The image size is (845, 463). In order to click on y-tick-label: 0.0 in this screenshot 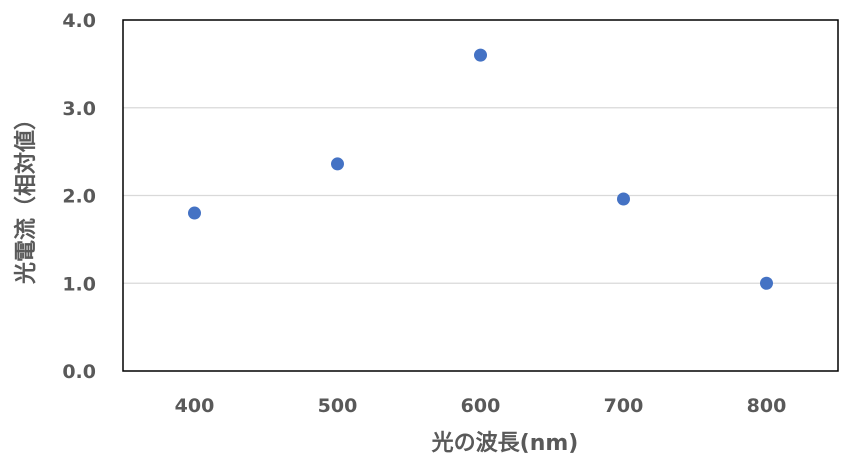, I will do `click(79, 372)`.